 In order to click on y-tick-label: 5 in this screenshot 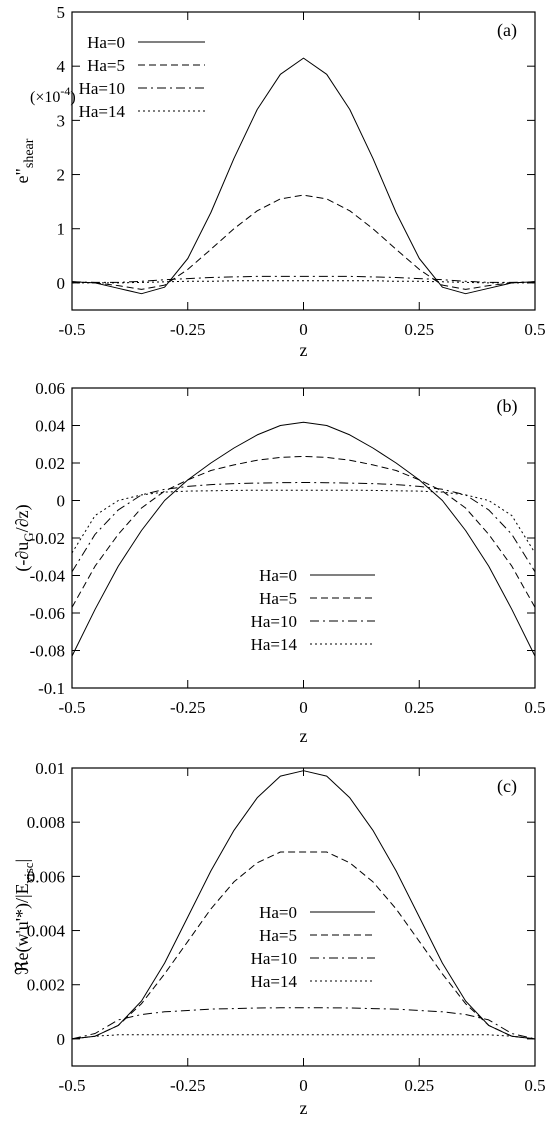, I will do `click(61, 12)`.